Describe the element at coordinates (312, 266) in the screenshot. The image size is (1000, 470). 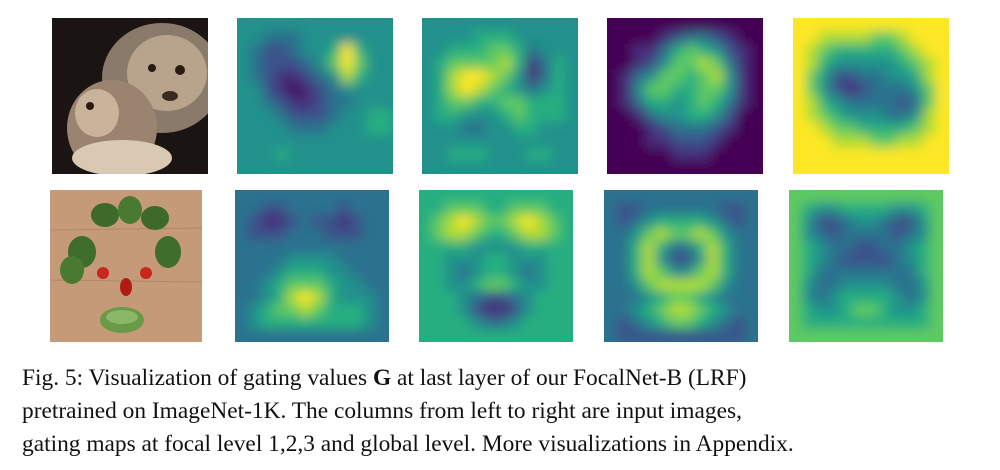
I see `heatmap-svg` at that location.